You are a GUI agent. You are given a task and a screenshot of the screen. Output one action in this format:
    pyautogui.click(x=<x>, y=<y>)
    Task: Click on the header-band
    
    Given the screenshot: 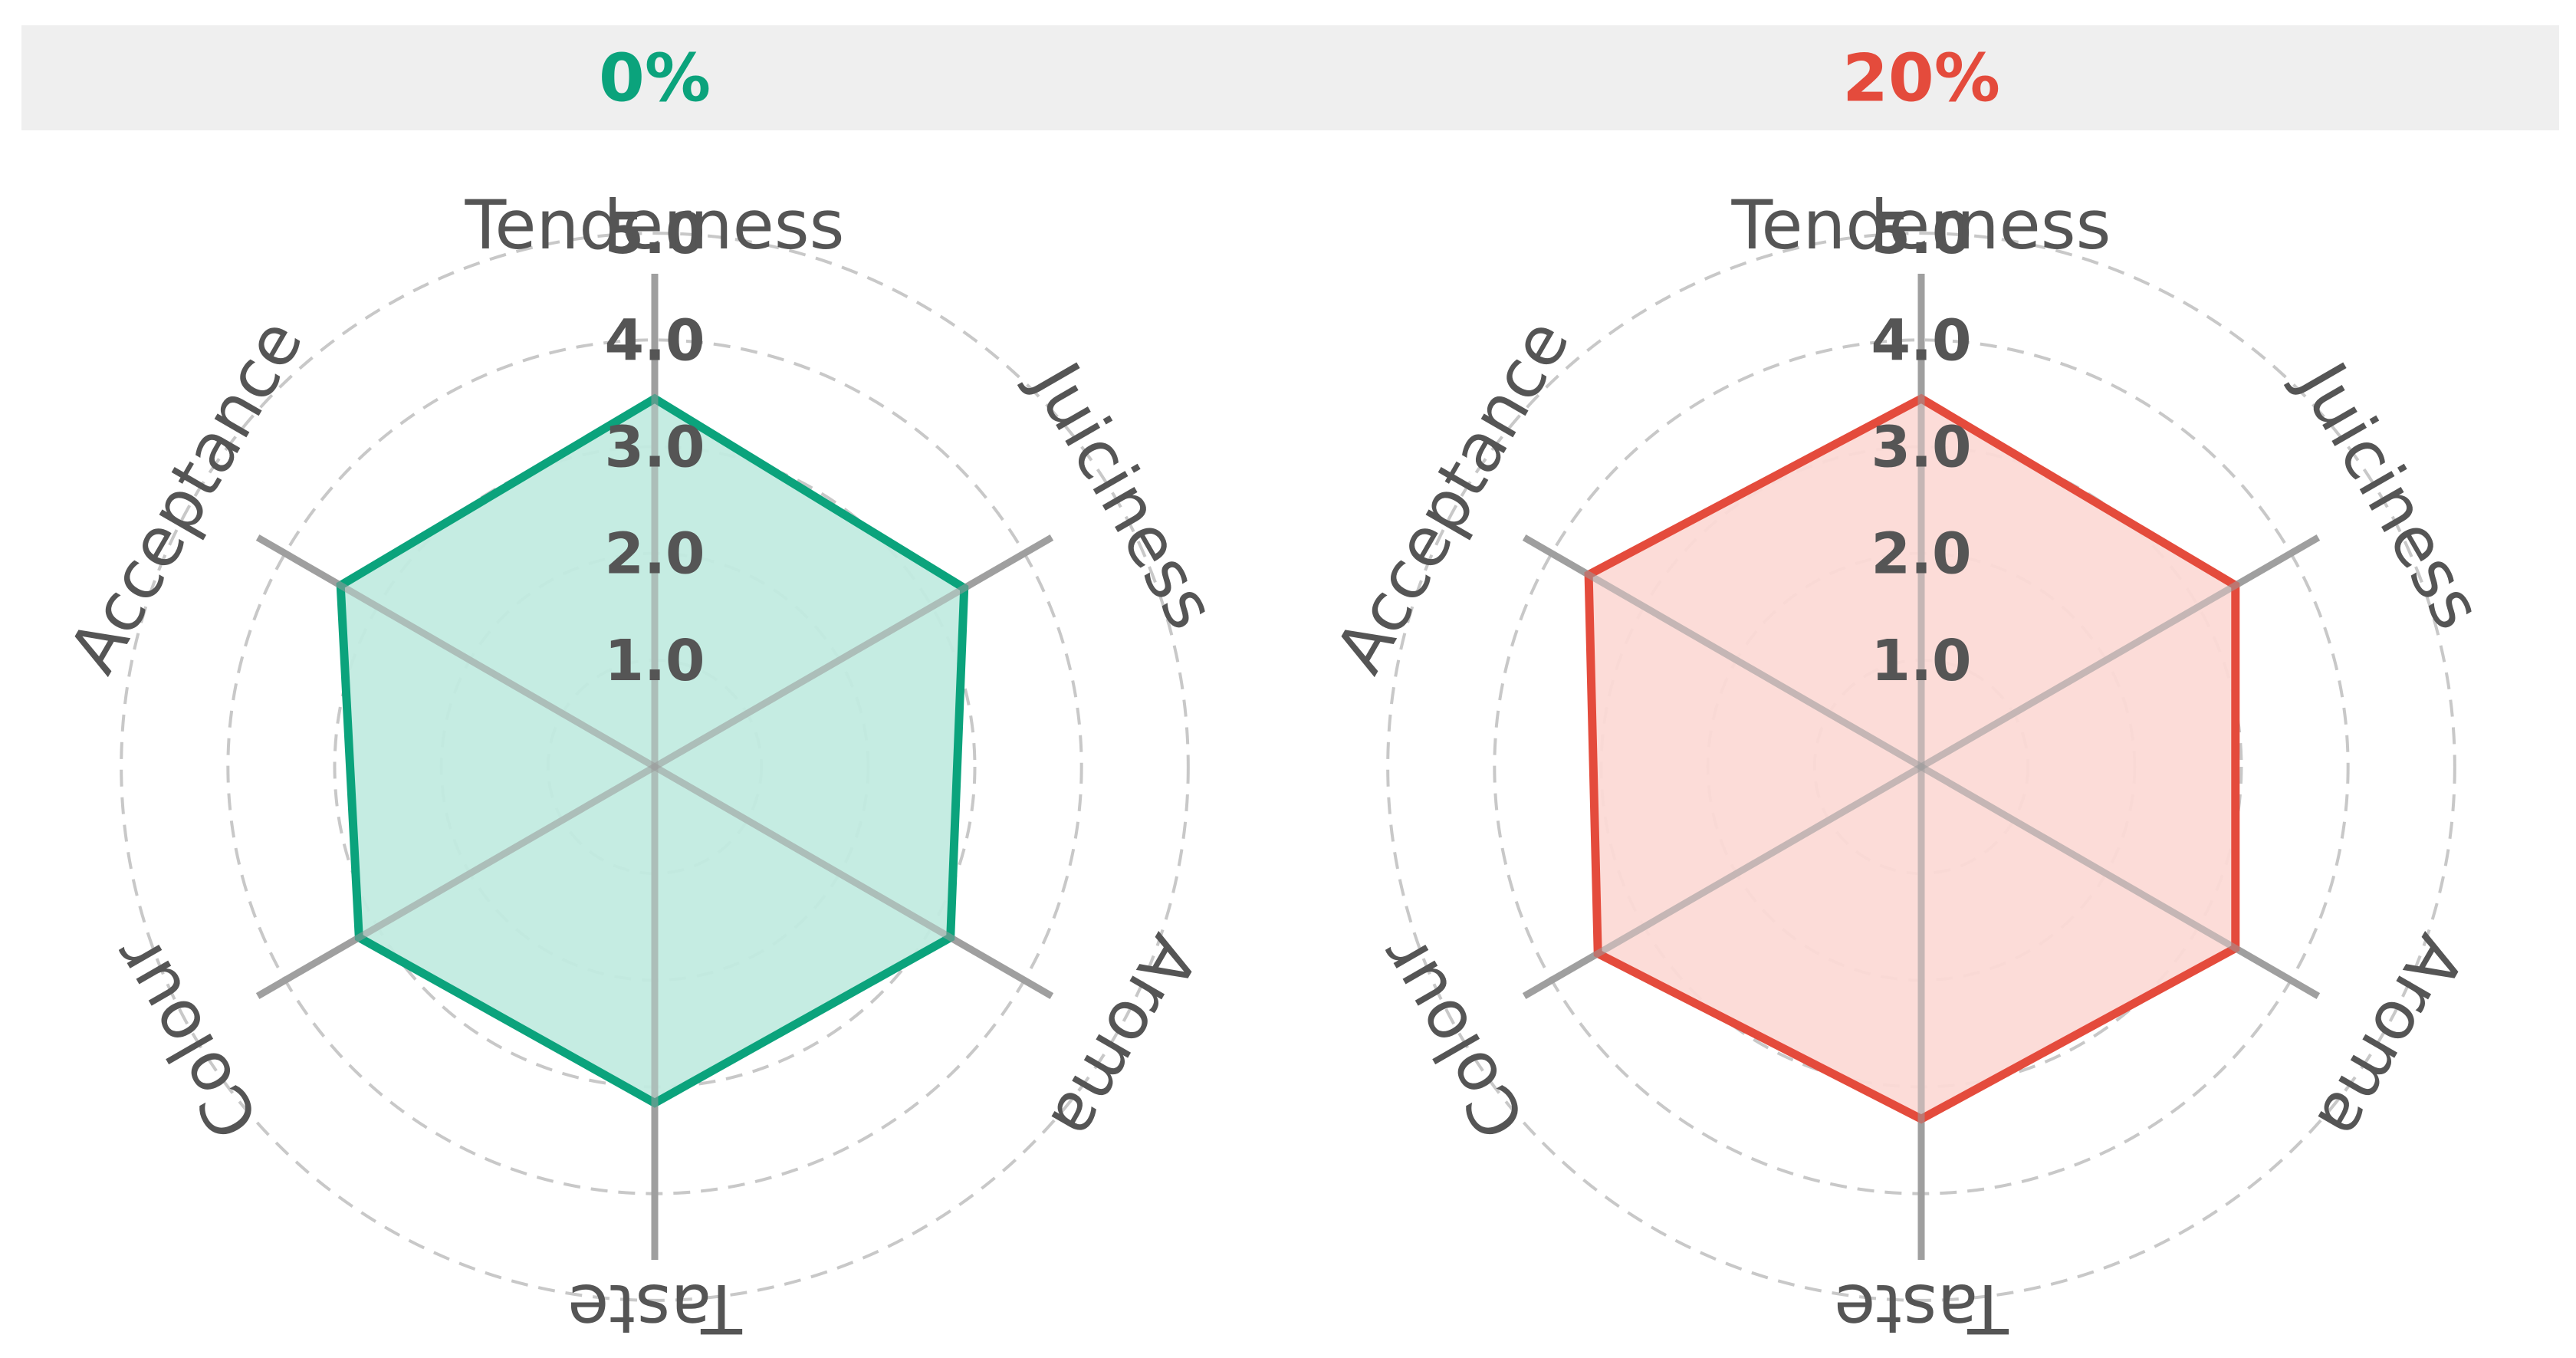 What is the action you would take?
    pyautogui.click(x=1290, y=77)
    